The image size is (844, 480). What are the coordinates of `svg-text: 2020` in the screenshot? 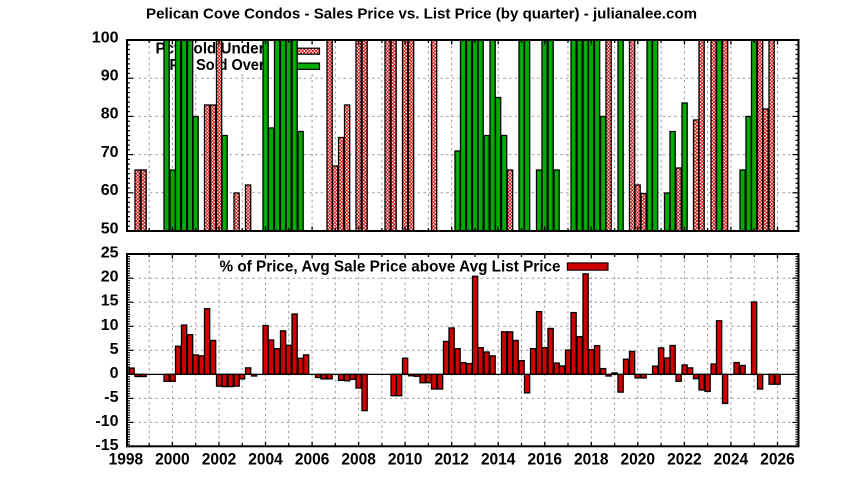 It's located at (638, 459).